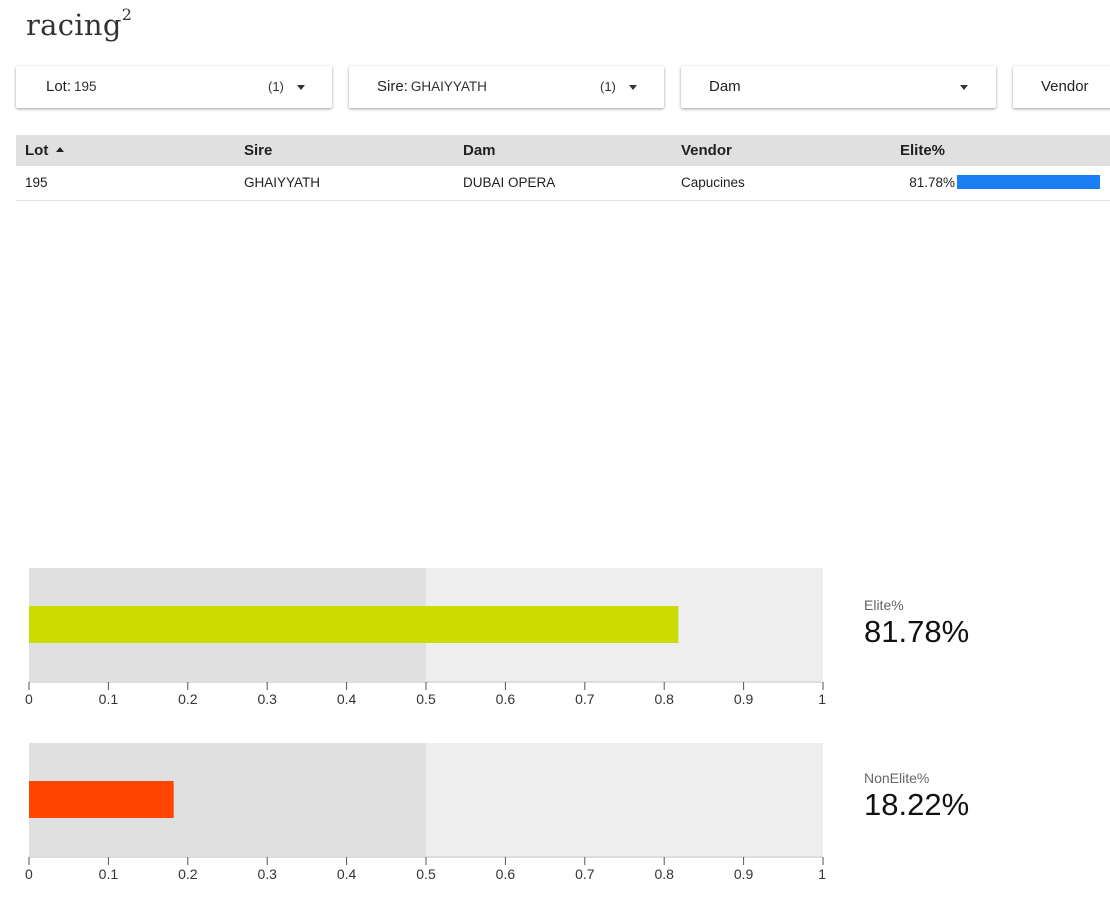 The width and height of the screenshot is (1110, 918). What do you see at coordinates (917, 631) in the screenshot?
I see `kpi-elite-value: 81.78%` at bounding box center [917, 631].